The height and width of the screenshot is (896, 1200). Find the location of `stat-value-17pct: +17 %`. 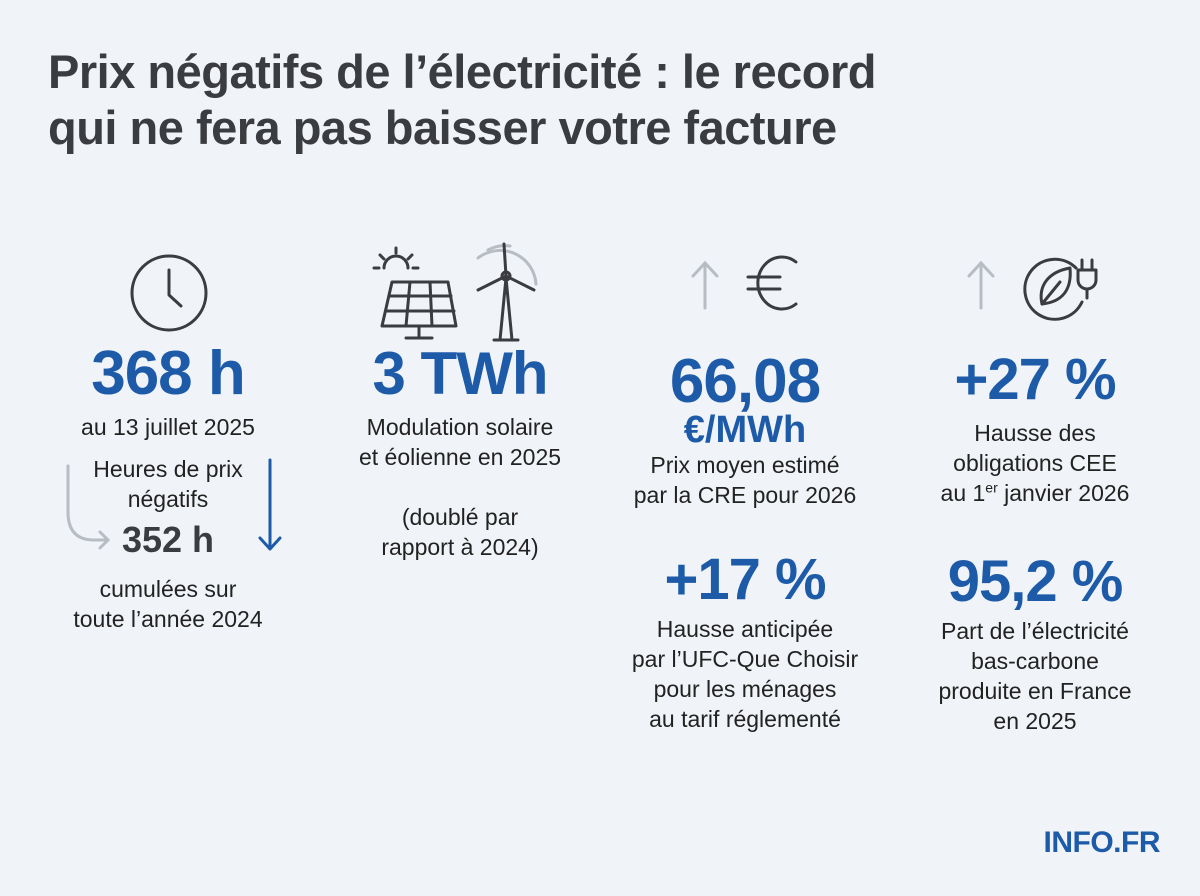

stat-value-17pct: +17 % is located at coordinates (745, 579).